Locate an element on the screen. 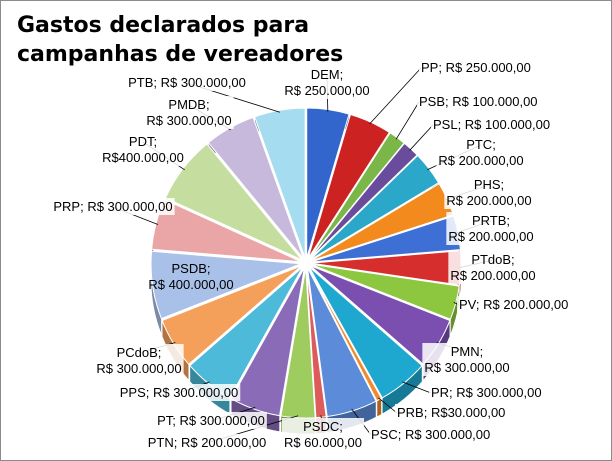 The image size is (612, 461). slice-label-pr: PR; R$ 300.000,00 is located at coordinates (486, 392).